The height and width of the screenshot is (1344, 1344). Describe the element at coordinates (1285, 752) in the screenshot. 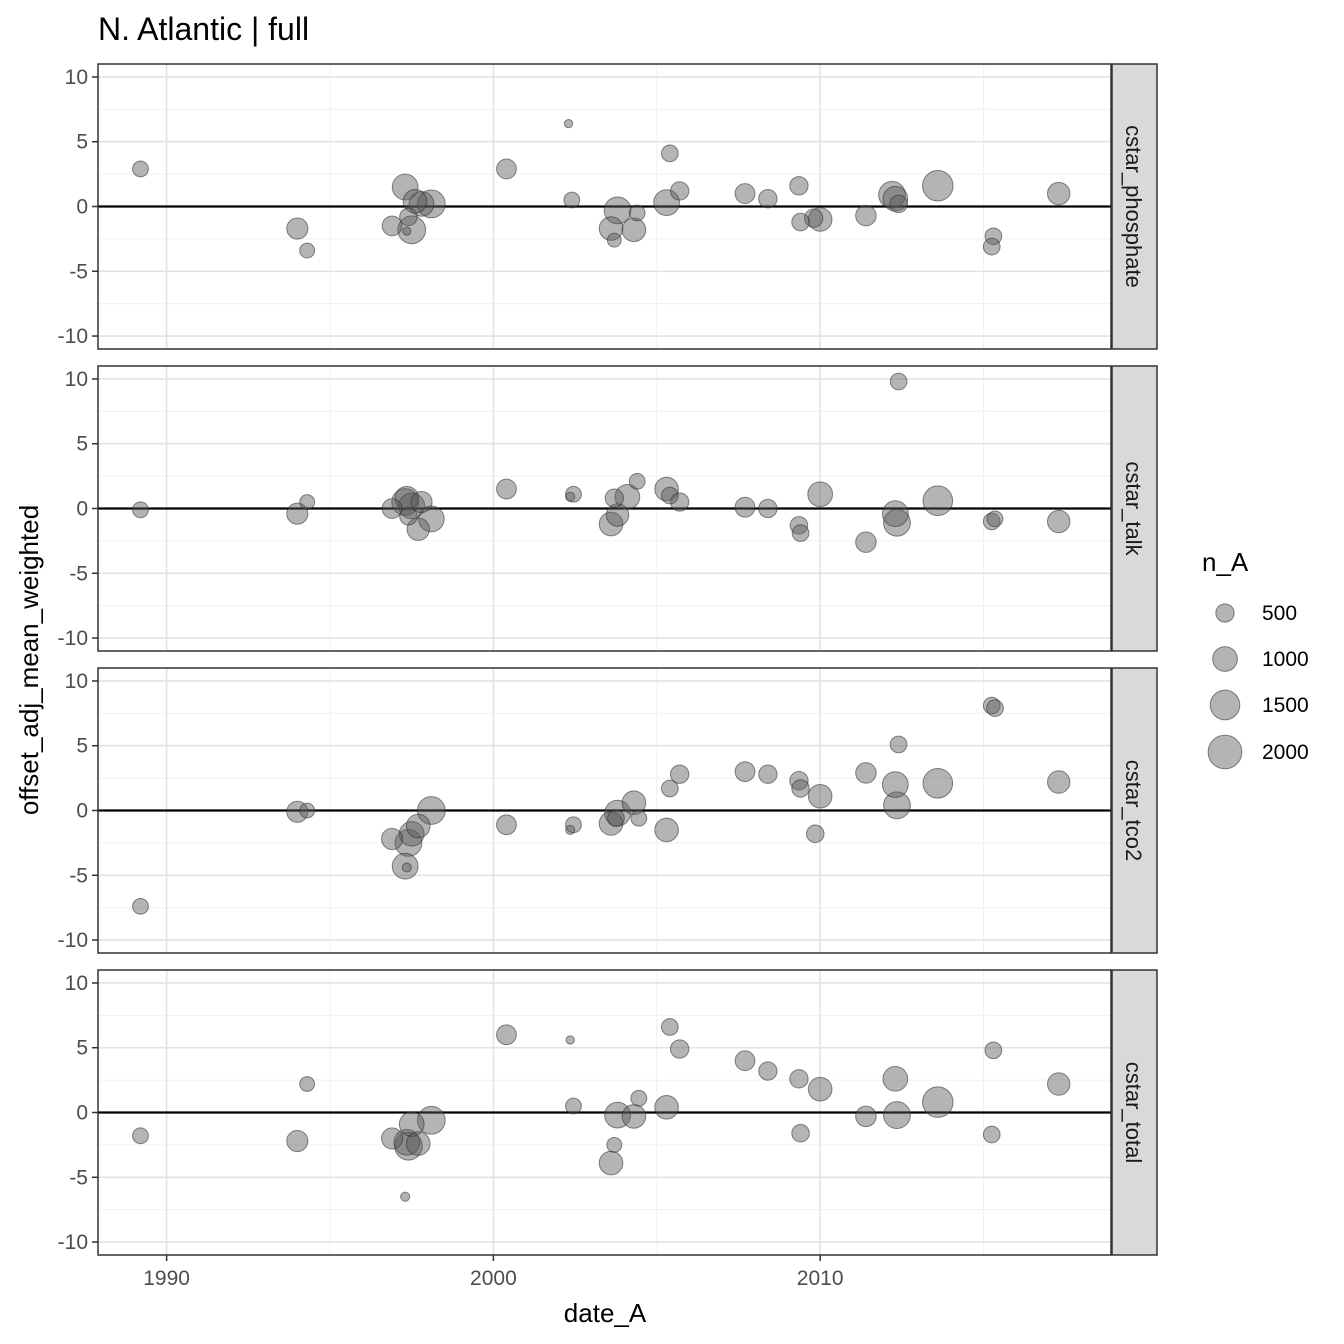

I see `legend-label: 2000` at that location.